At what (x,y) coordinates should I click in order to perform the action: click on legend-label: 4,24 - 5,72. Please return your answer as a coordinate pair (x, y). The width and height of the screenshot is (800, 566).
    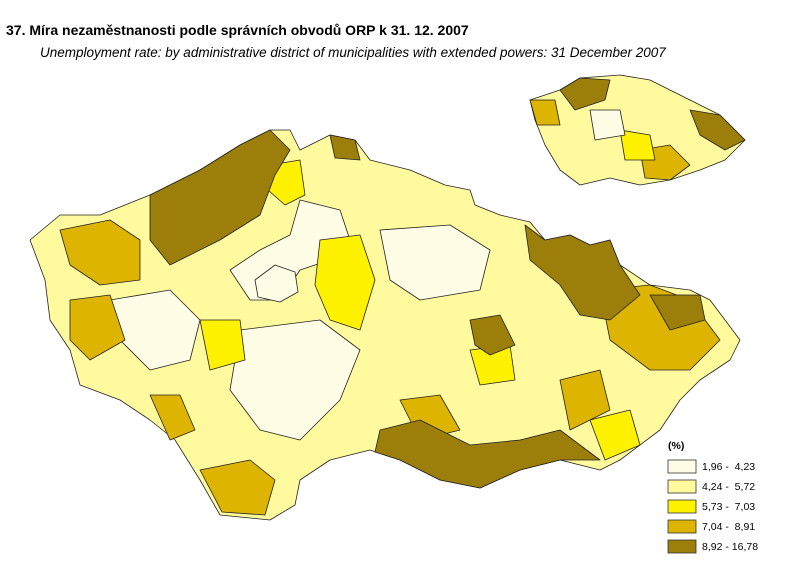
    Looking at the image, I should click on (728, 487).